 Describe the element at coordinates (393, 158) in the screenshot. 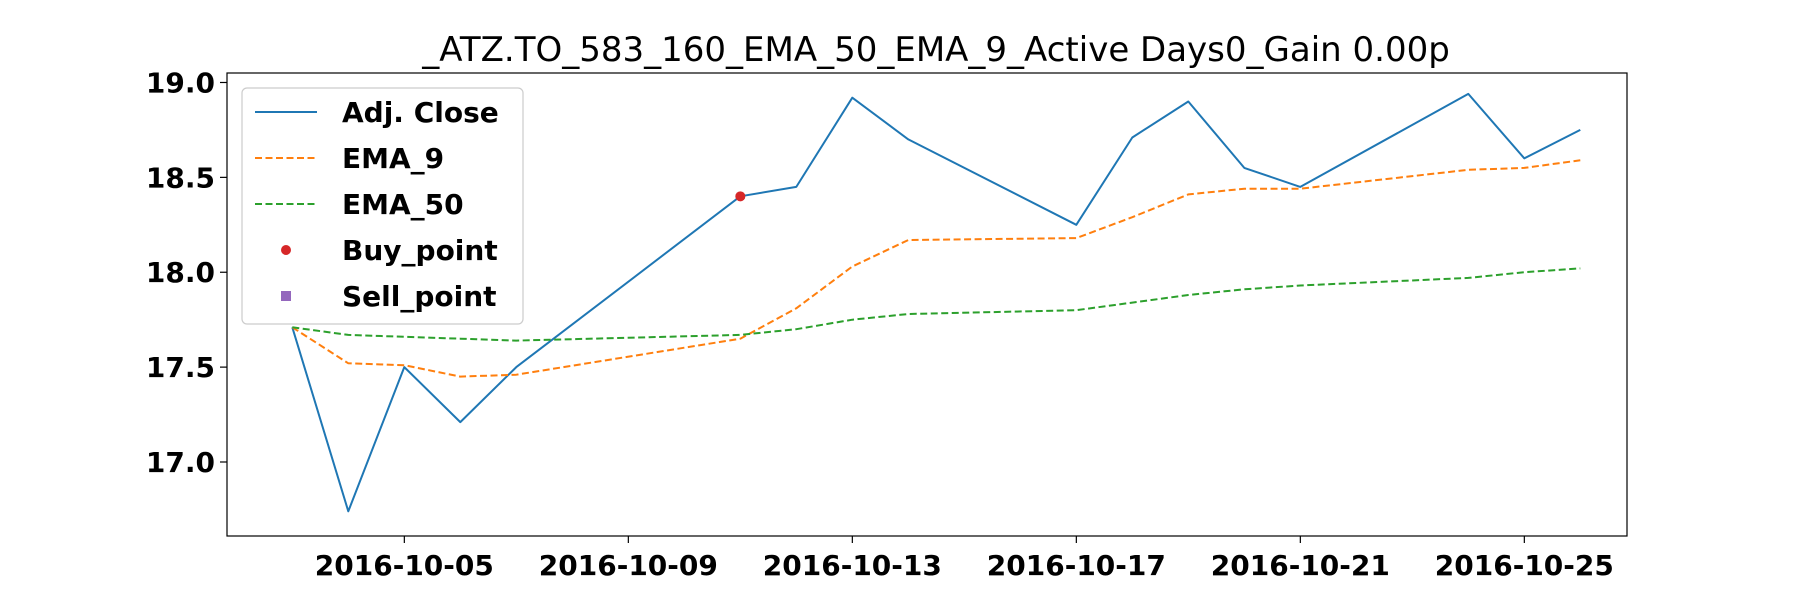

I see `legend-label-ema-9: EMA_9` at that location.